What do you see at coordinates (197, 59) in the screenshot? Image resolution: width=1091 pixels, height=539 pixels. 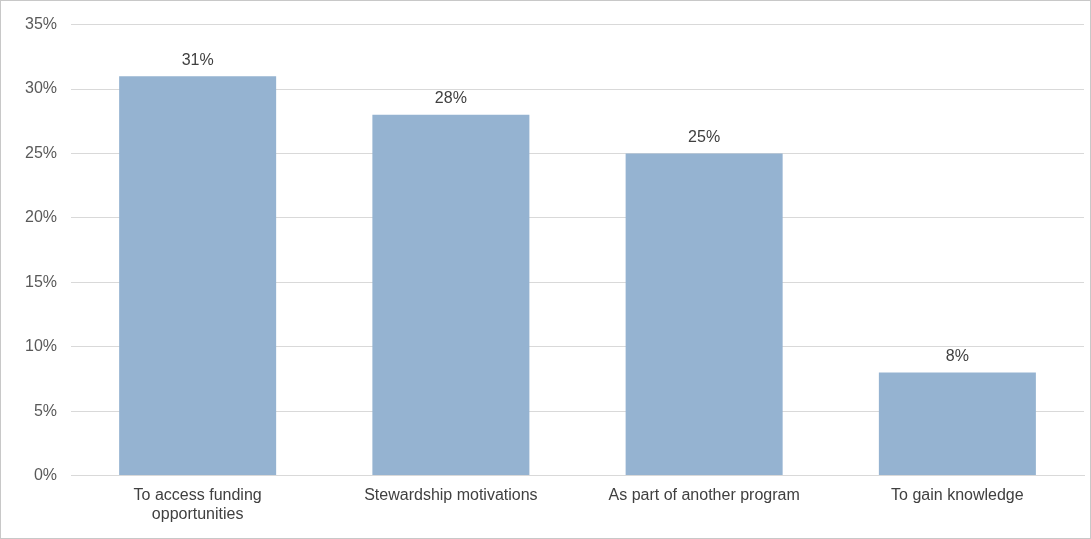 I see `data-label: 31%` at bounding box center [197, 59].